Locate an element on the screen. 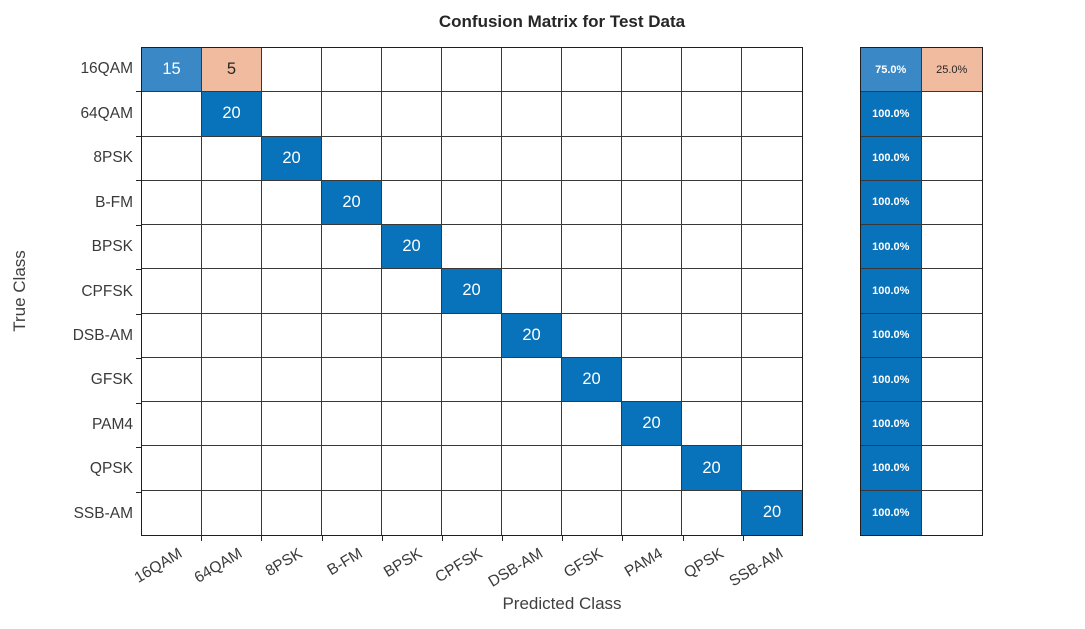 The image size is (1085, 629). matrix-cell: 5 is located at coordinates (232, 70).